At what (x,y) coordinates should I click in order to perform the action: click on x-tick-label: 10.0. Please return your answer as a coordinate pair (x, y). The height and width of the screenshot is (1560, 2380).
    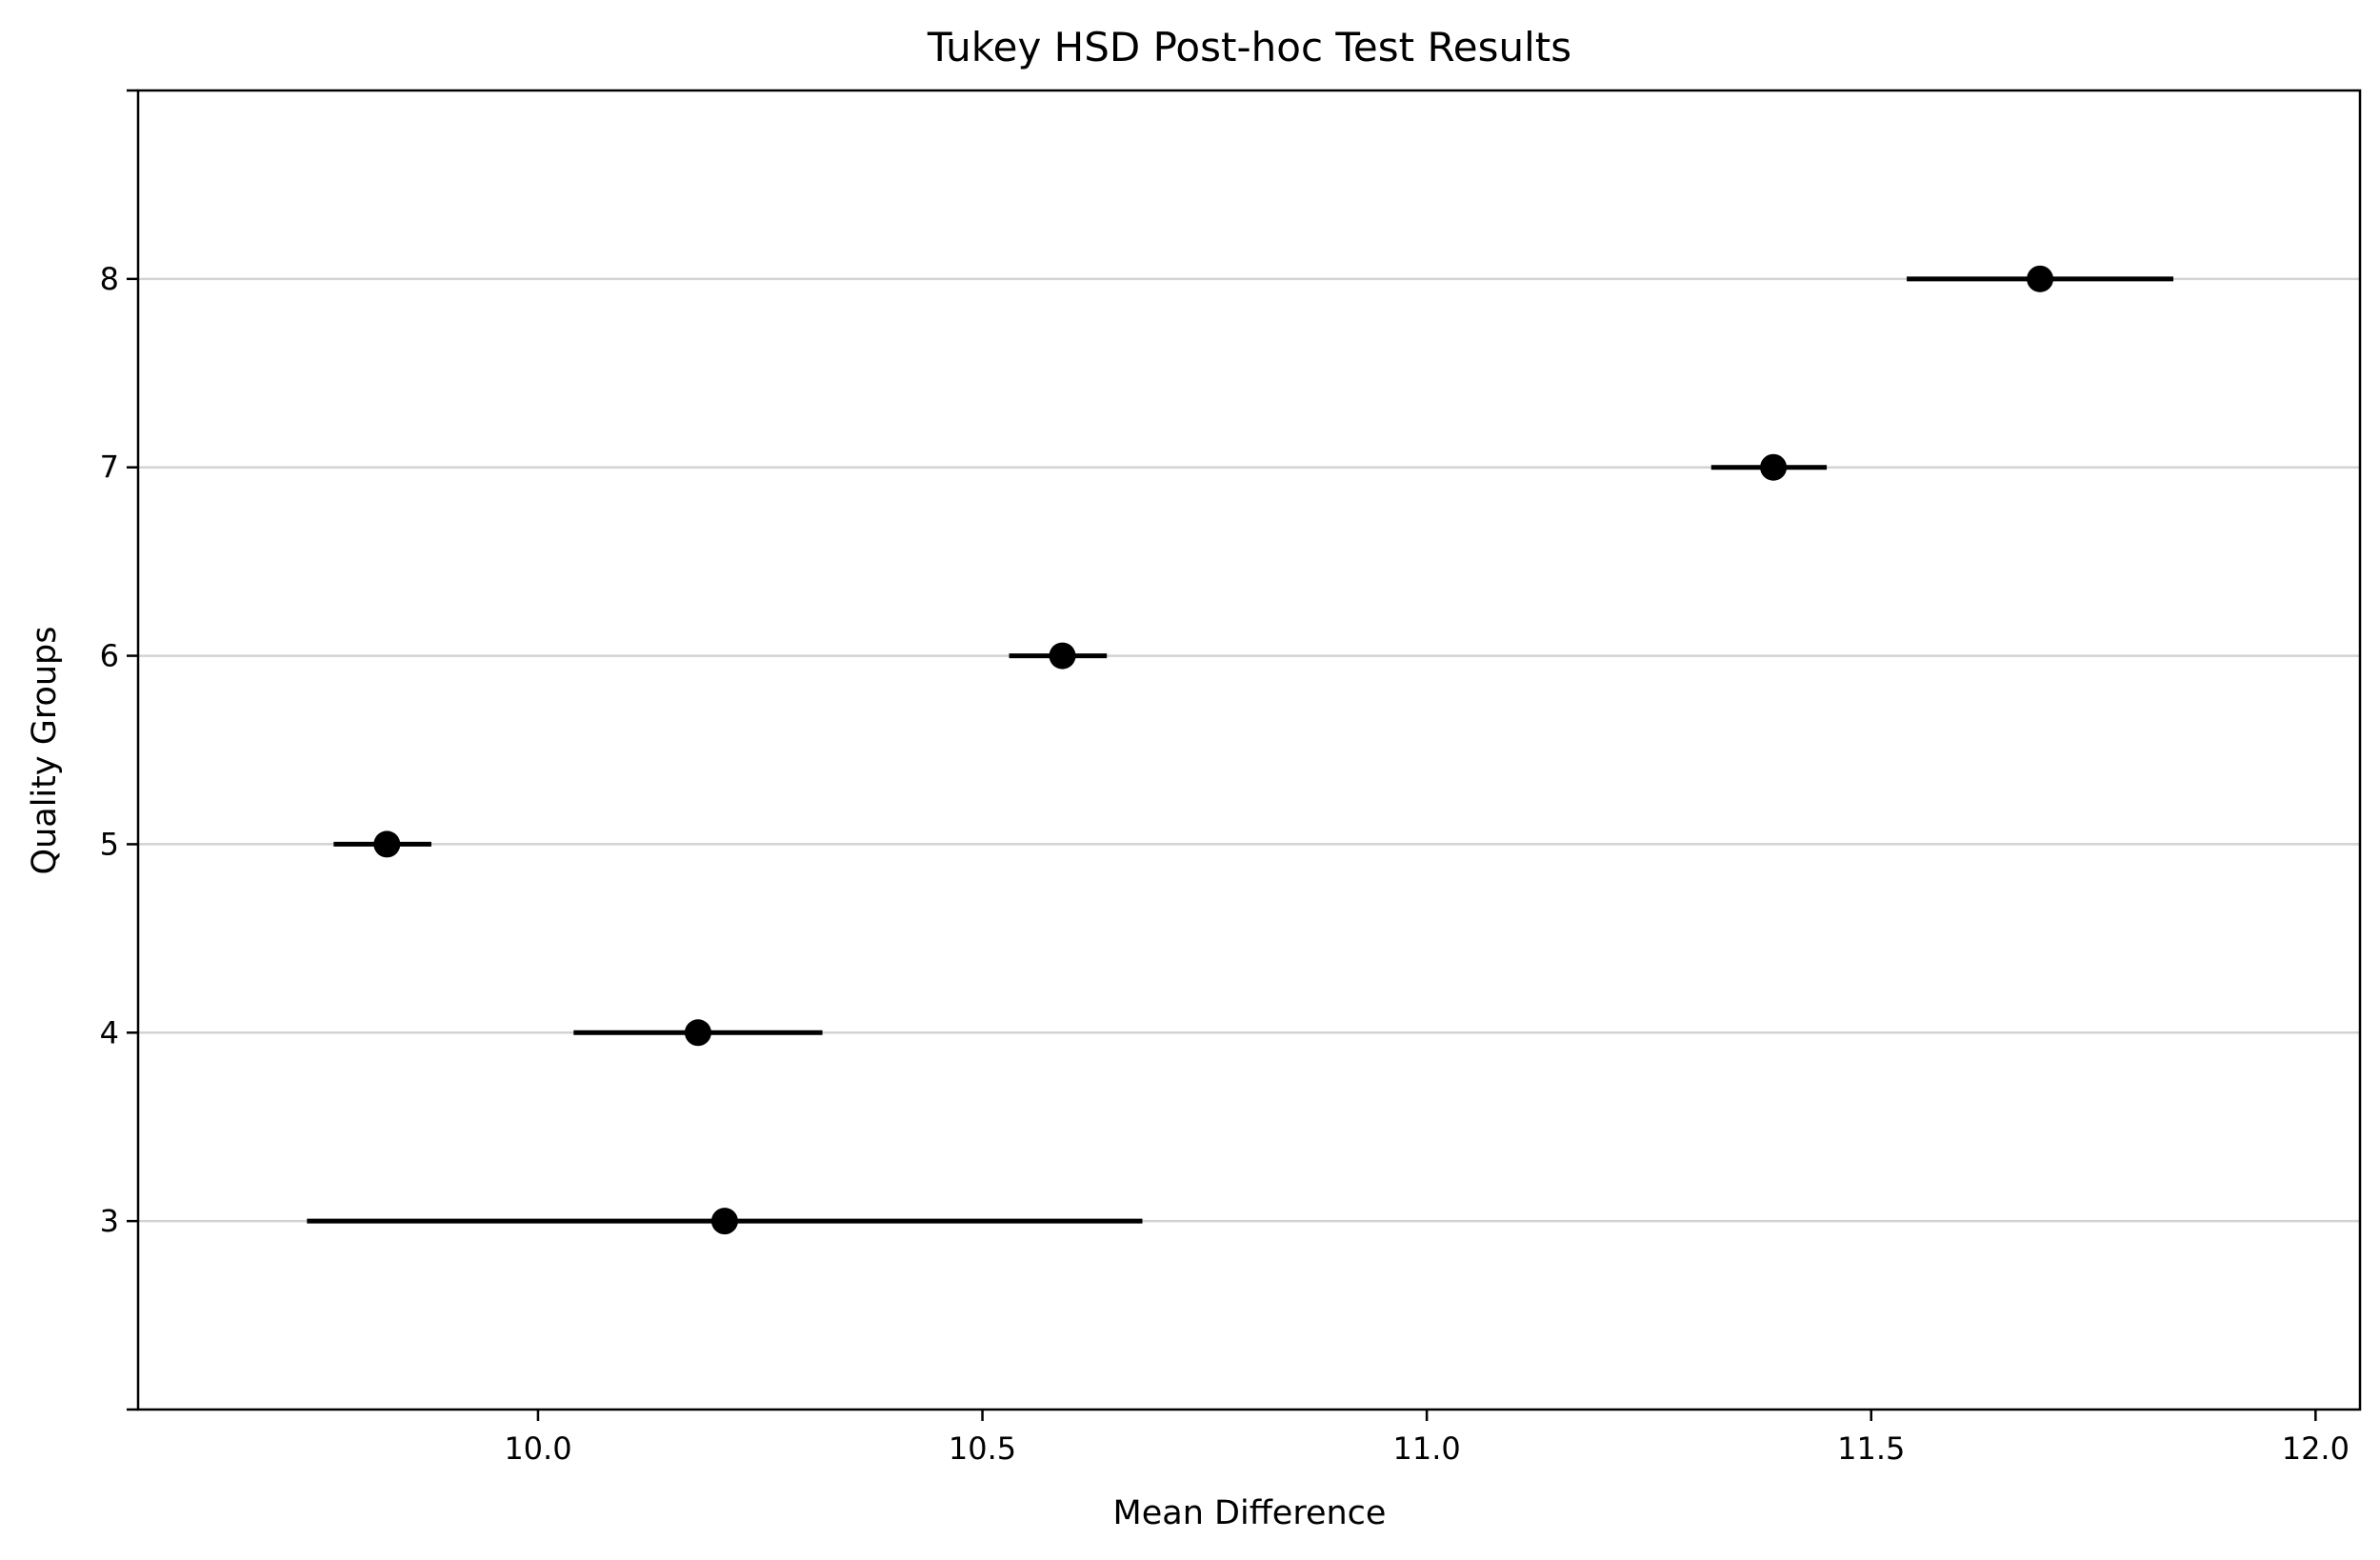
    Looking at the image, I should click on (537, 1448).